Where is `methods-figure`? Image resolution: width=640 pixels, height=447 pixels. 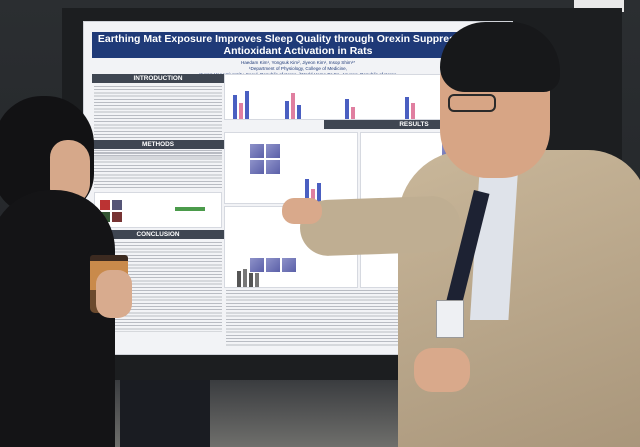 methods-figure is located at coordinates (158, 210).